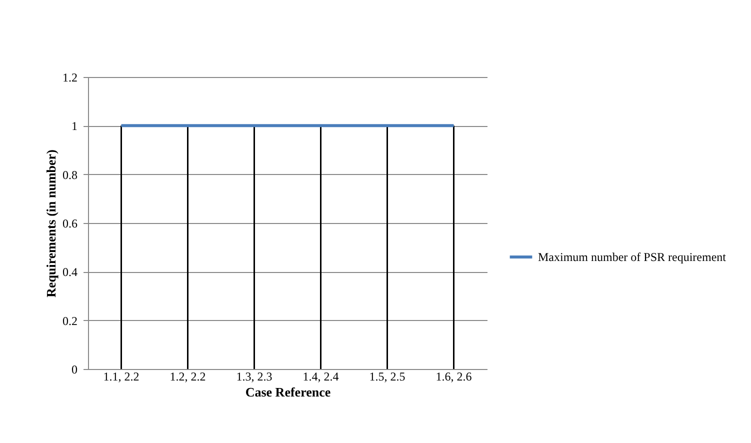 This screenshot has height=443, width=751. I want to click on y-tick-label: 0.4, so click(70, 272).